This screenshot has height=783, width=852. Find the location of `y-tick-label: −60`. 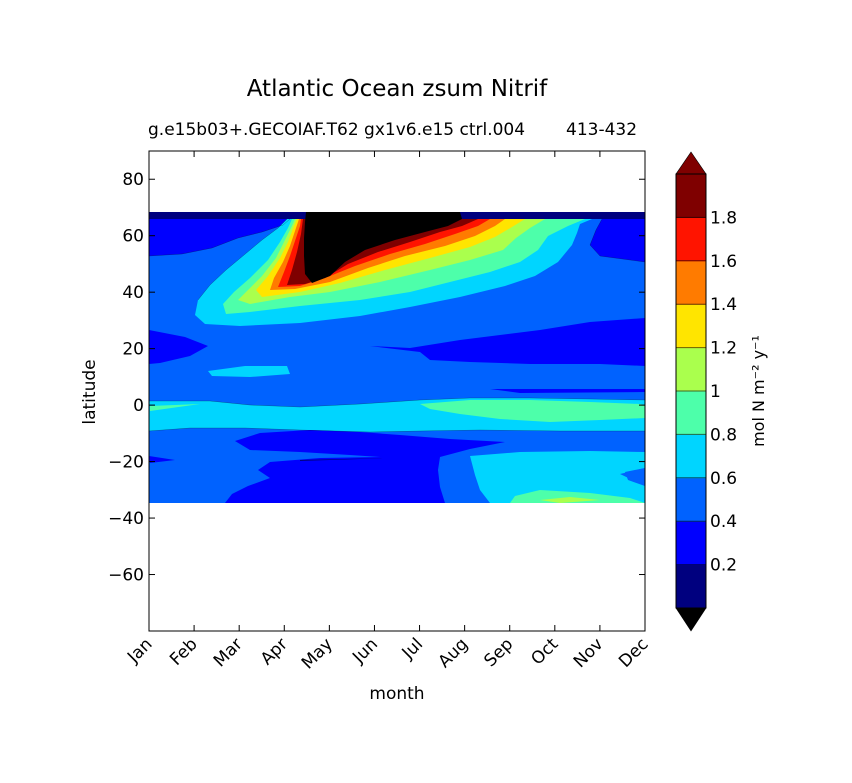

y-tick-label: −60 is located at coordinates (126, 576).